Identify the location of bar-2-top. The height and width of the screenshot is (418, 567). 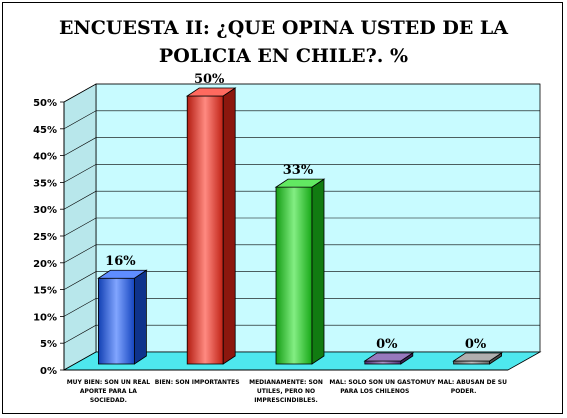
(211, 92).